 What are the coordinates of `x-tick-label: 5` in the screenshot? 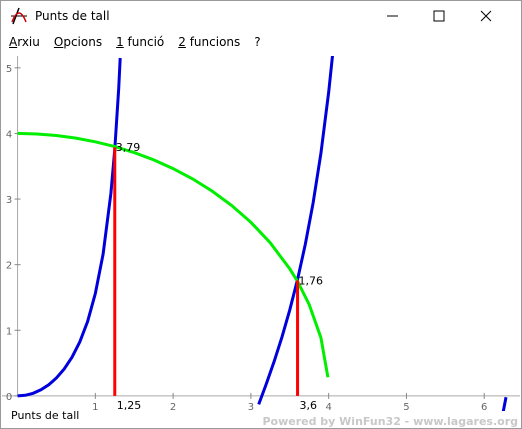 It's located at (406, 407).